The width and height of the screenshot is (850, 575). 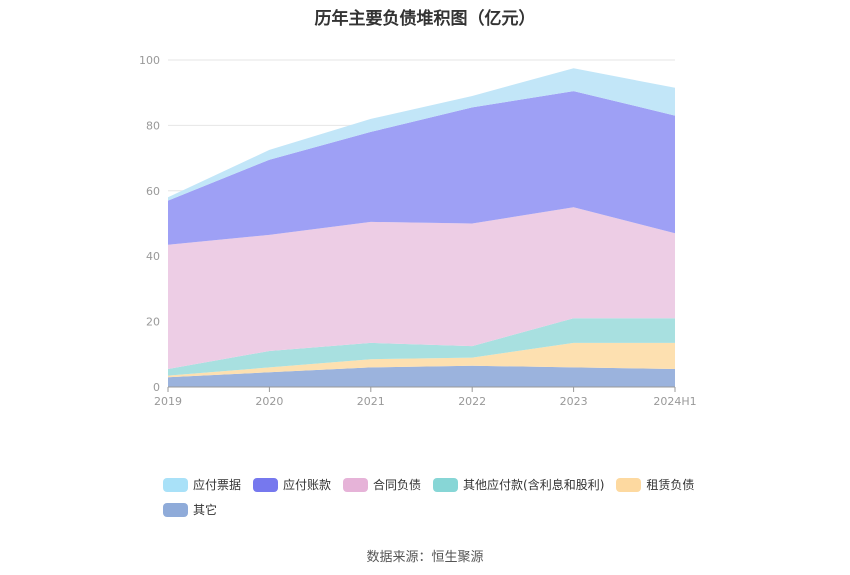 I want to click on x-tick-label: 2021, so click(x=371, y=401).